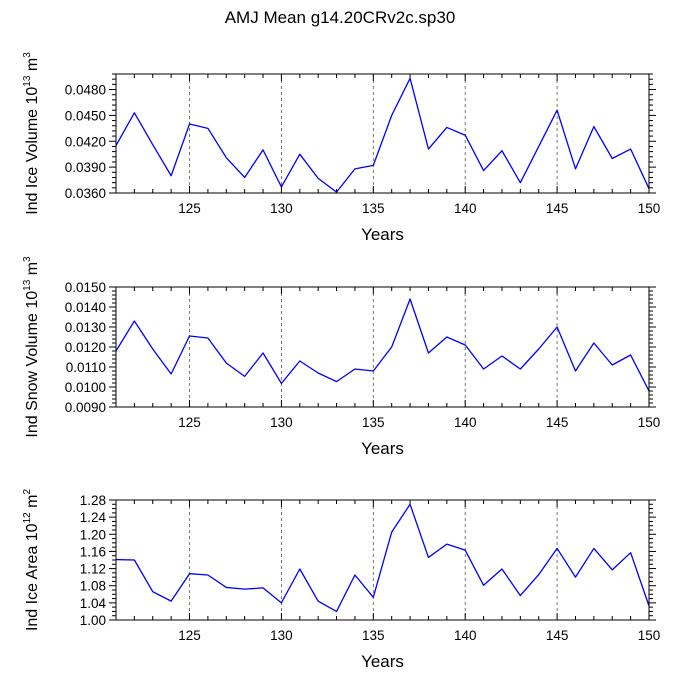 This screenshot has height=679, width=679. I want to click on y-axis-label: Ind Snow Volume 1013 m3, so click(31, 347).